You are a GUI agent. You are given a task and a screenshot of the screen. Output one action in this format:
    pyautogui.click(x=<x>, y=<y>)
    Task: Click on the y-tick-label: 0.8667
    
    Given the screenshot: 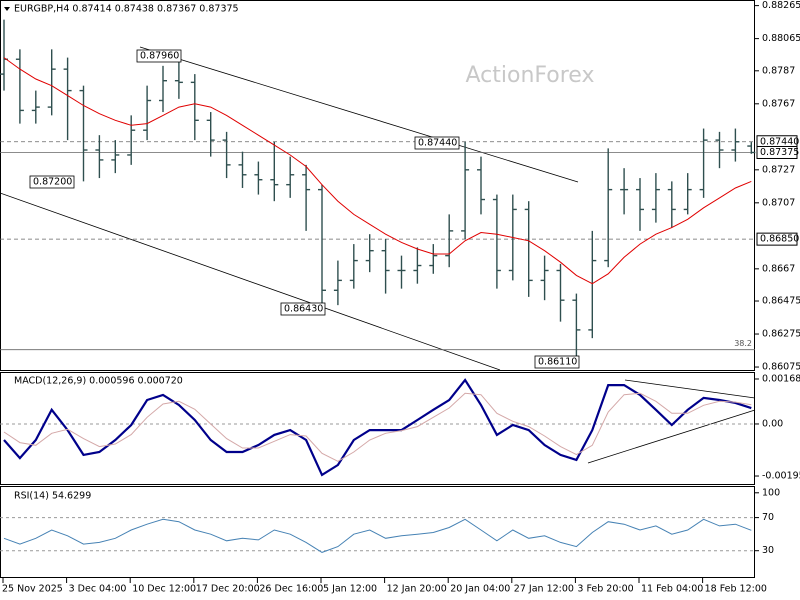 What is the action you would take?
    pyautogui.click(x=778, y=268)
    